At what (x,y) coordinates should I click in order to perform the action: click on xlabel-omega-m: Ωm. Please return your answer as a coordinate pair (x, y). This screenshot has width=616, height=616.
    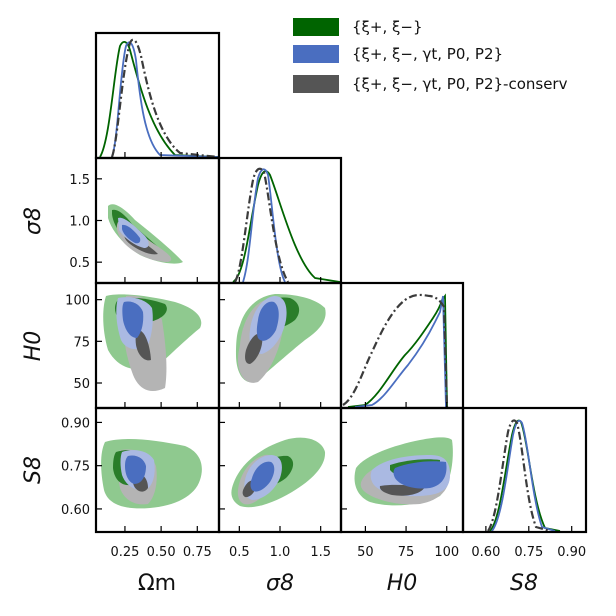
    Looking at the image, I should click on (157, 583).